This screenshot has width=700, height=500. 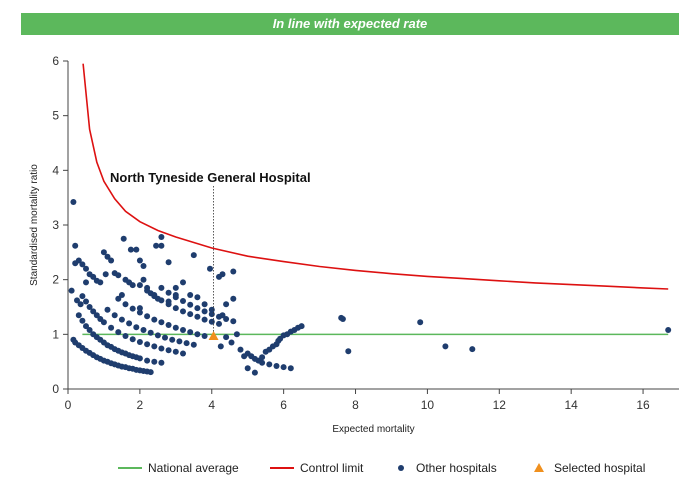 I want to click on legend-entry: Other hospitals, so click(x=447, y=468).